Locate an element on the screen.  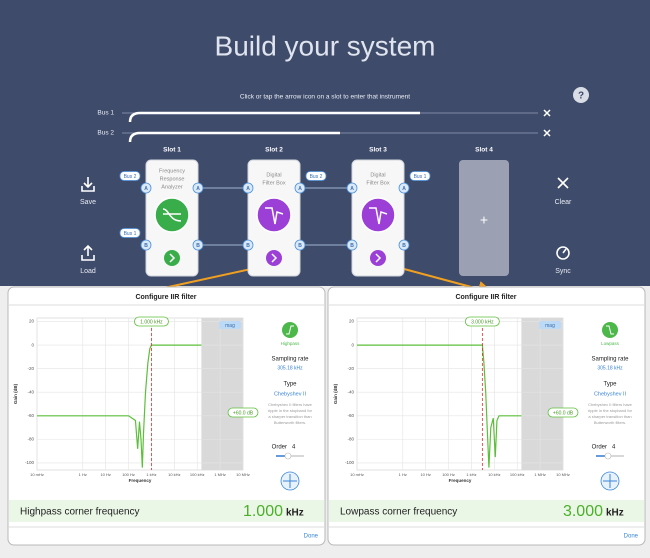
clear-icon is located at coordinates (563, 183).